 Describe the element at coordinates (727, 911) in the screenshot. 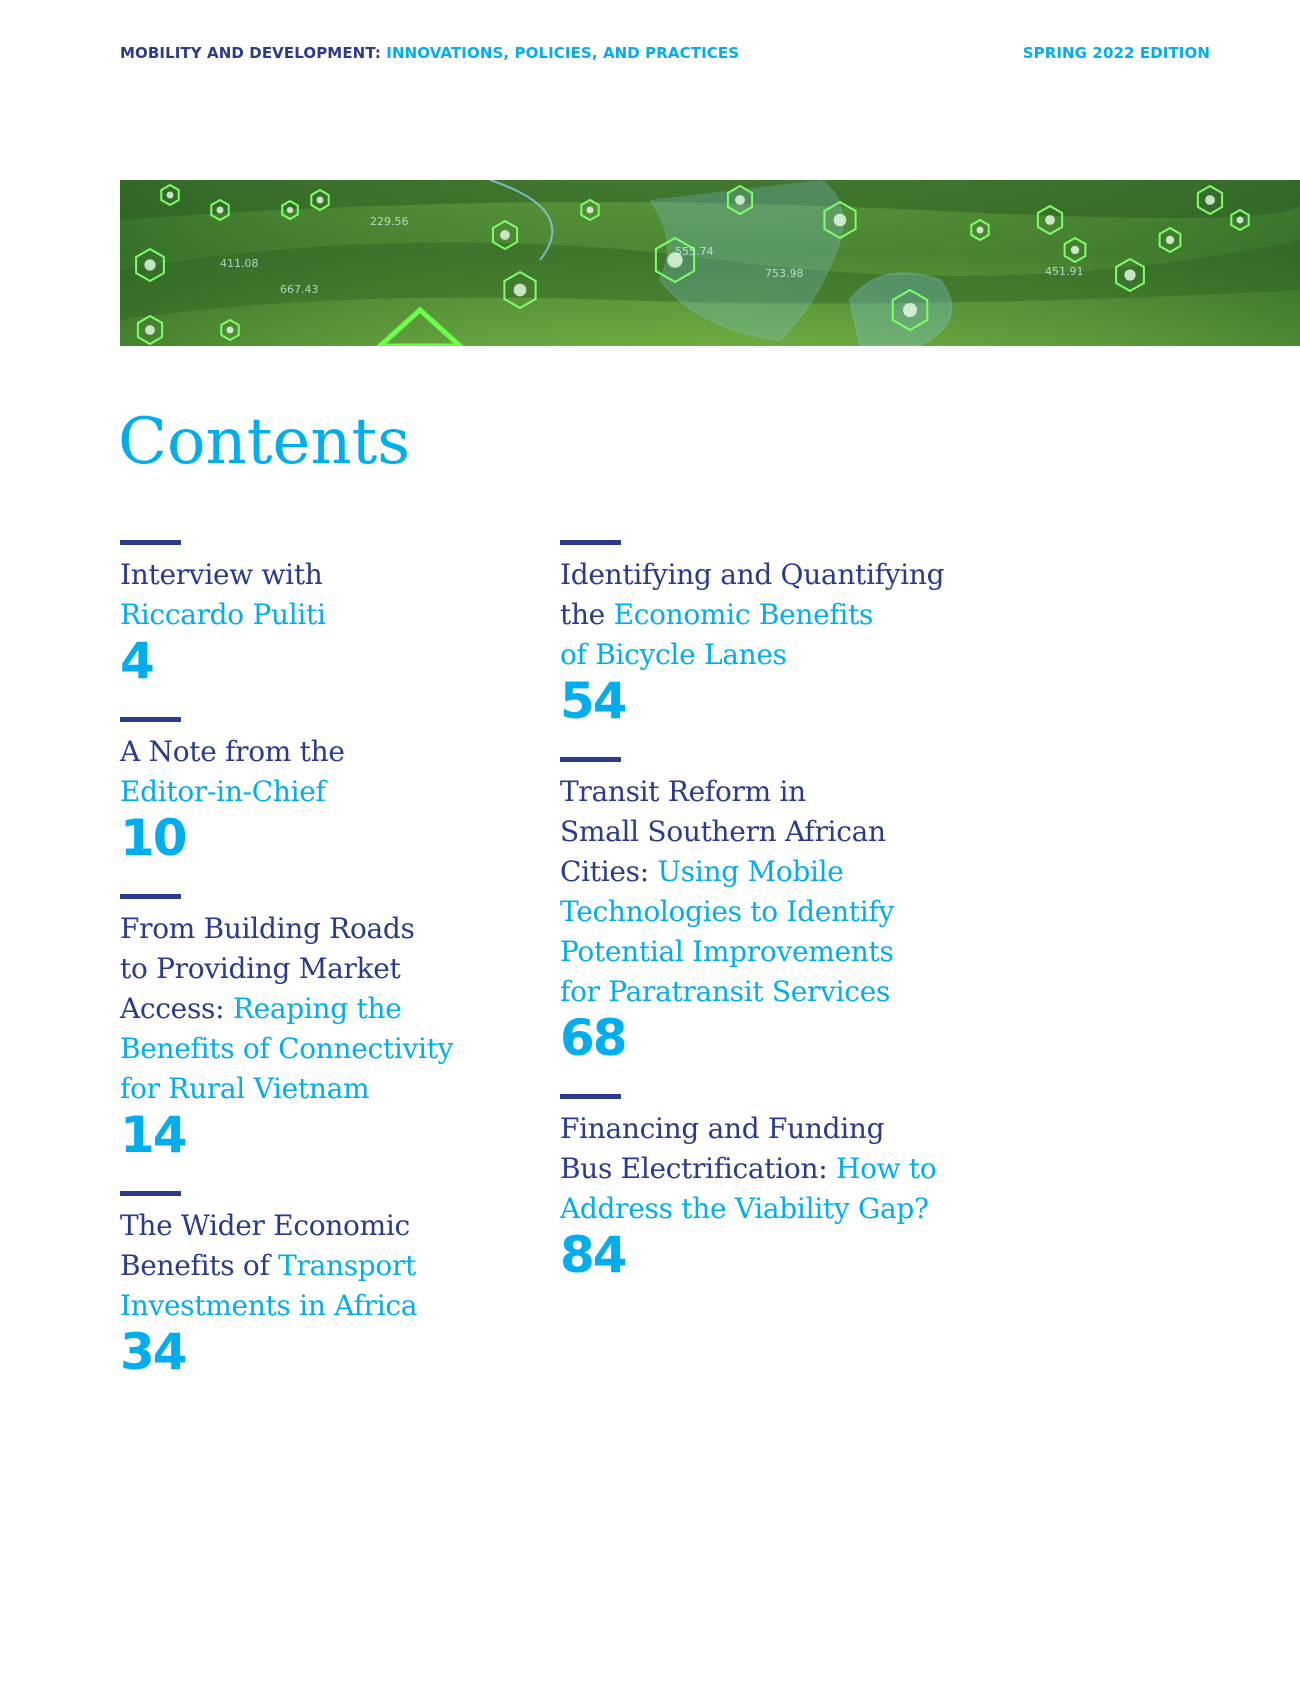

I see `entry-subtitle-text: Technologies to Identify` at that location.